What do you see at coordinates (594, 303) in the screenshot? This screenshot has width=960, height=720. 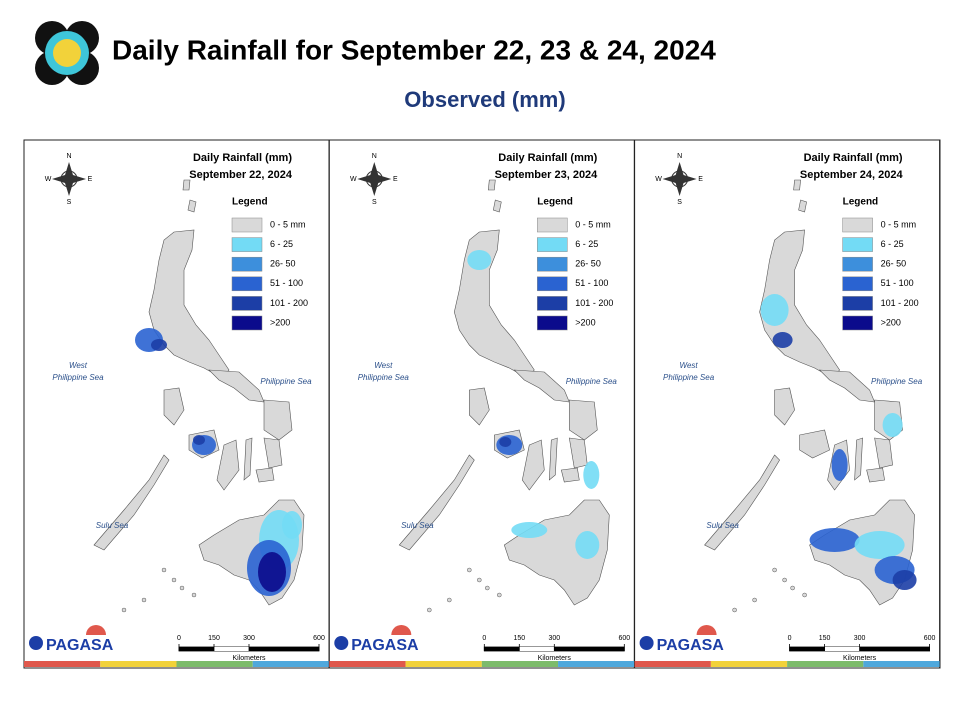 I see `legend-label: 101 - 200` at bounding box center [594, 303].